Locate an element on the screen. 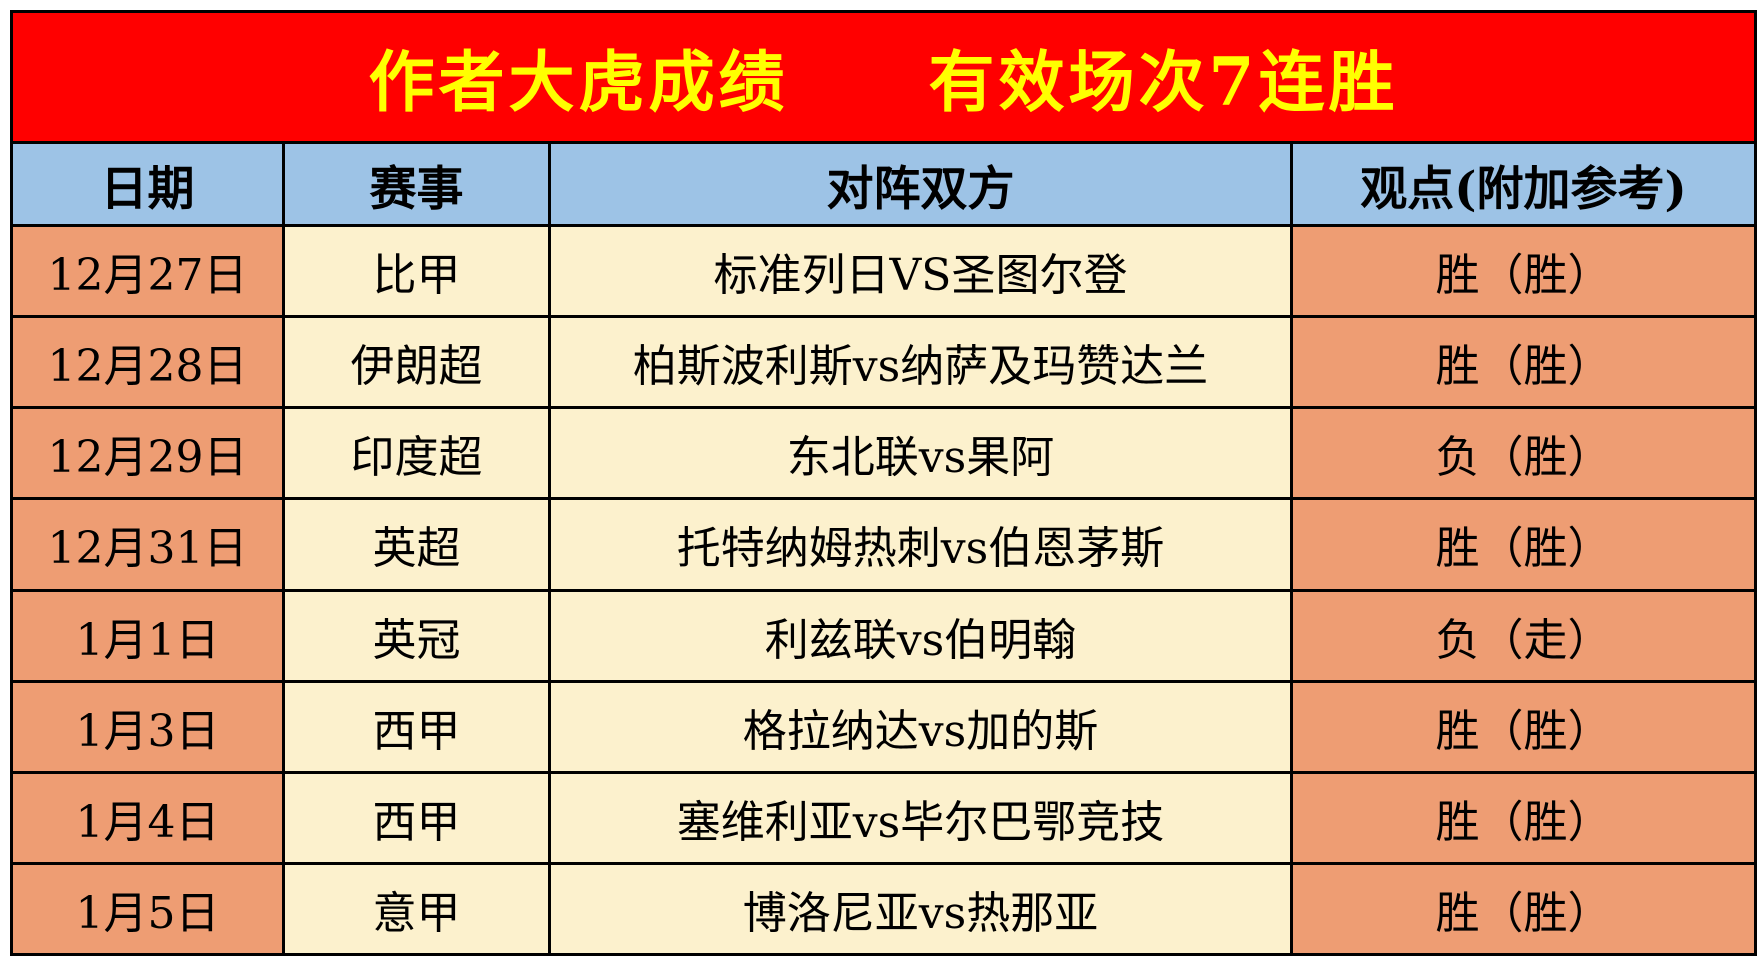 This screenshot has height=968, width=1764. table-row: 1月4日 西甲 塞维利亚vs毕尔巴鄂竞技 胜（胜） is located at coordinates (883, 817).